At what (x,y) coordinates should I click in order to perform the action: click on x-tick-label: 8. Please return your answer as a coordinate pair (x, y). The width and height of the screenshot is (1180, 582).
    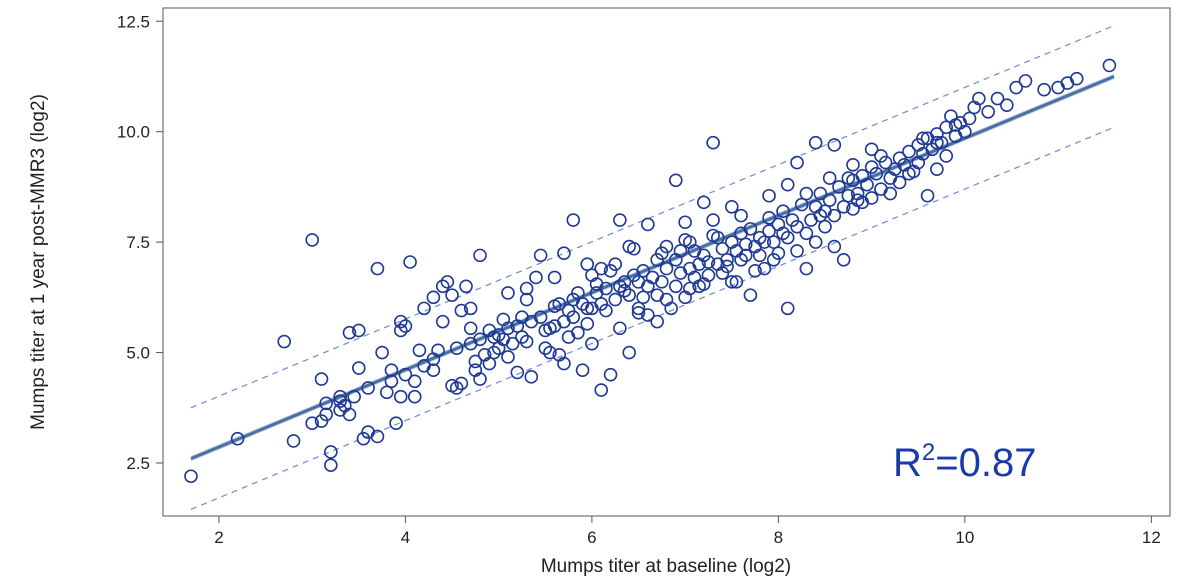
    Looking at the image, I should click on (778, 537).